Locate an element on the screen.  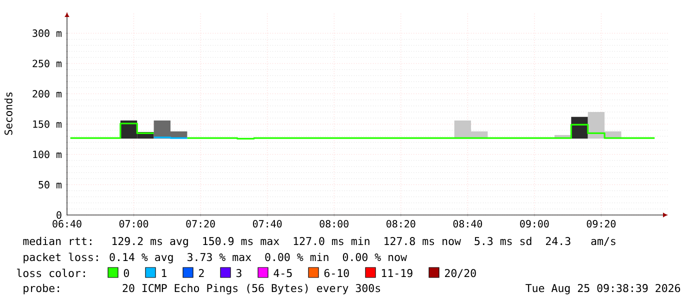
legend-label: 11-19 is located at coordinates (397, 273).